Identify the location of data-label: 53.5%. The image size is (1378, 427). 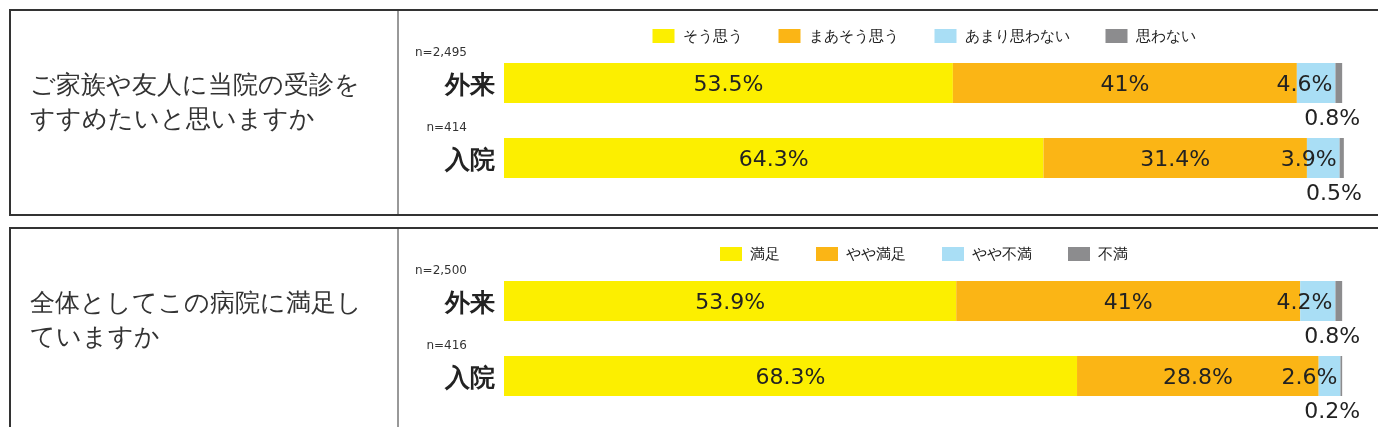
(728, 83).